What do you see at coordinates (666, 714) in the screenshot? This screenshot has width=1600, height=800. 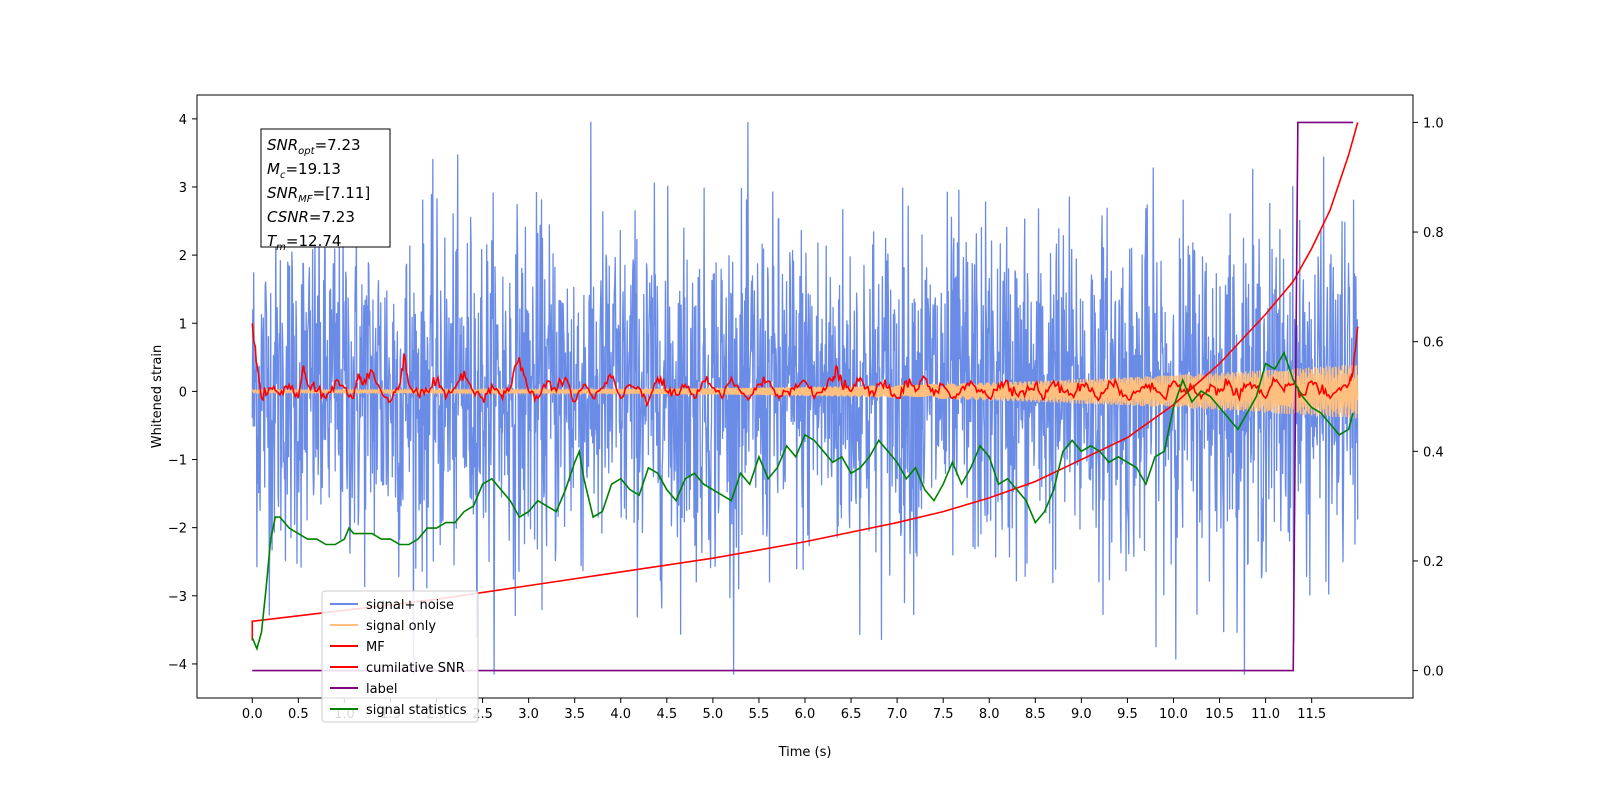 I see `x-tick-label: 4.5` at bounding box center [666, 714].